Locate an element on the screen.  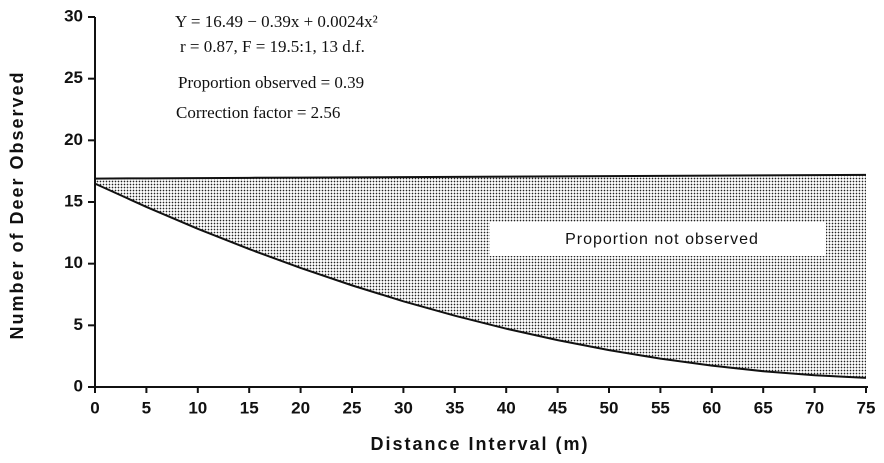
y-tick-label: 0 is located at coordinates (78, 385).